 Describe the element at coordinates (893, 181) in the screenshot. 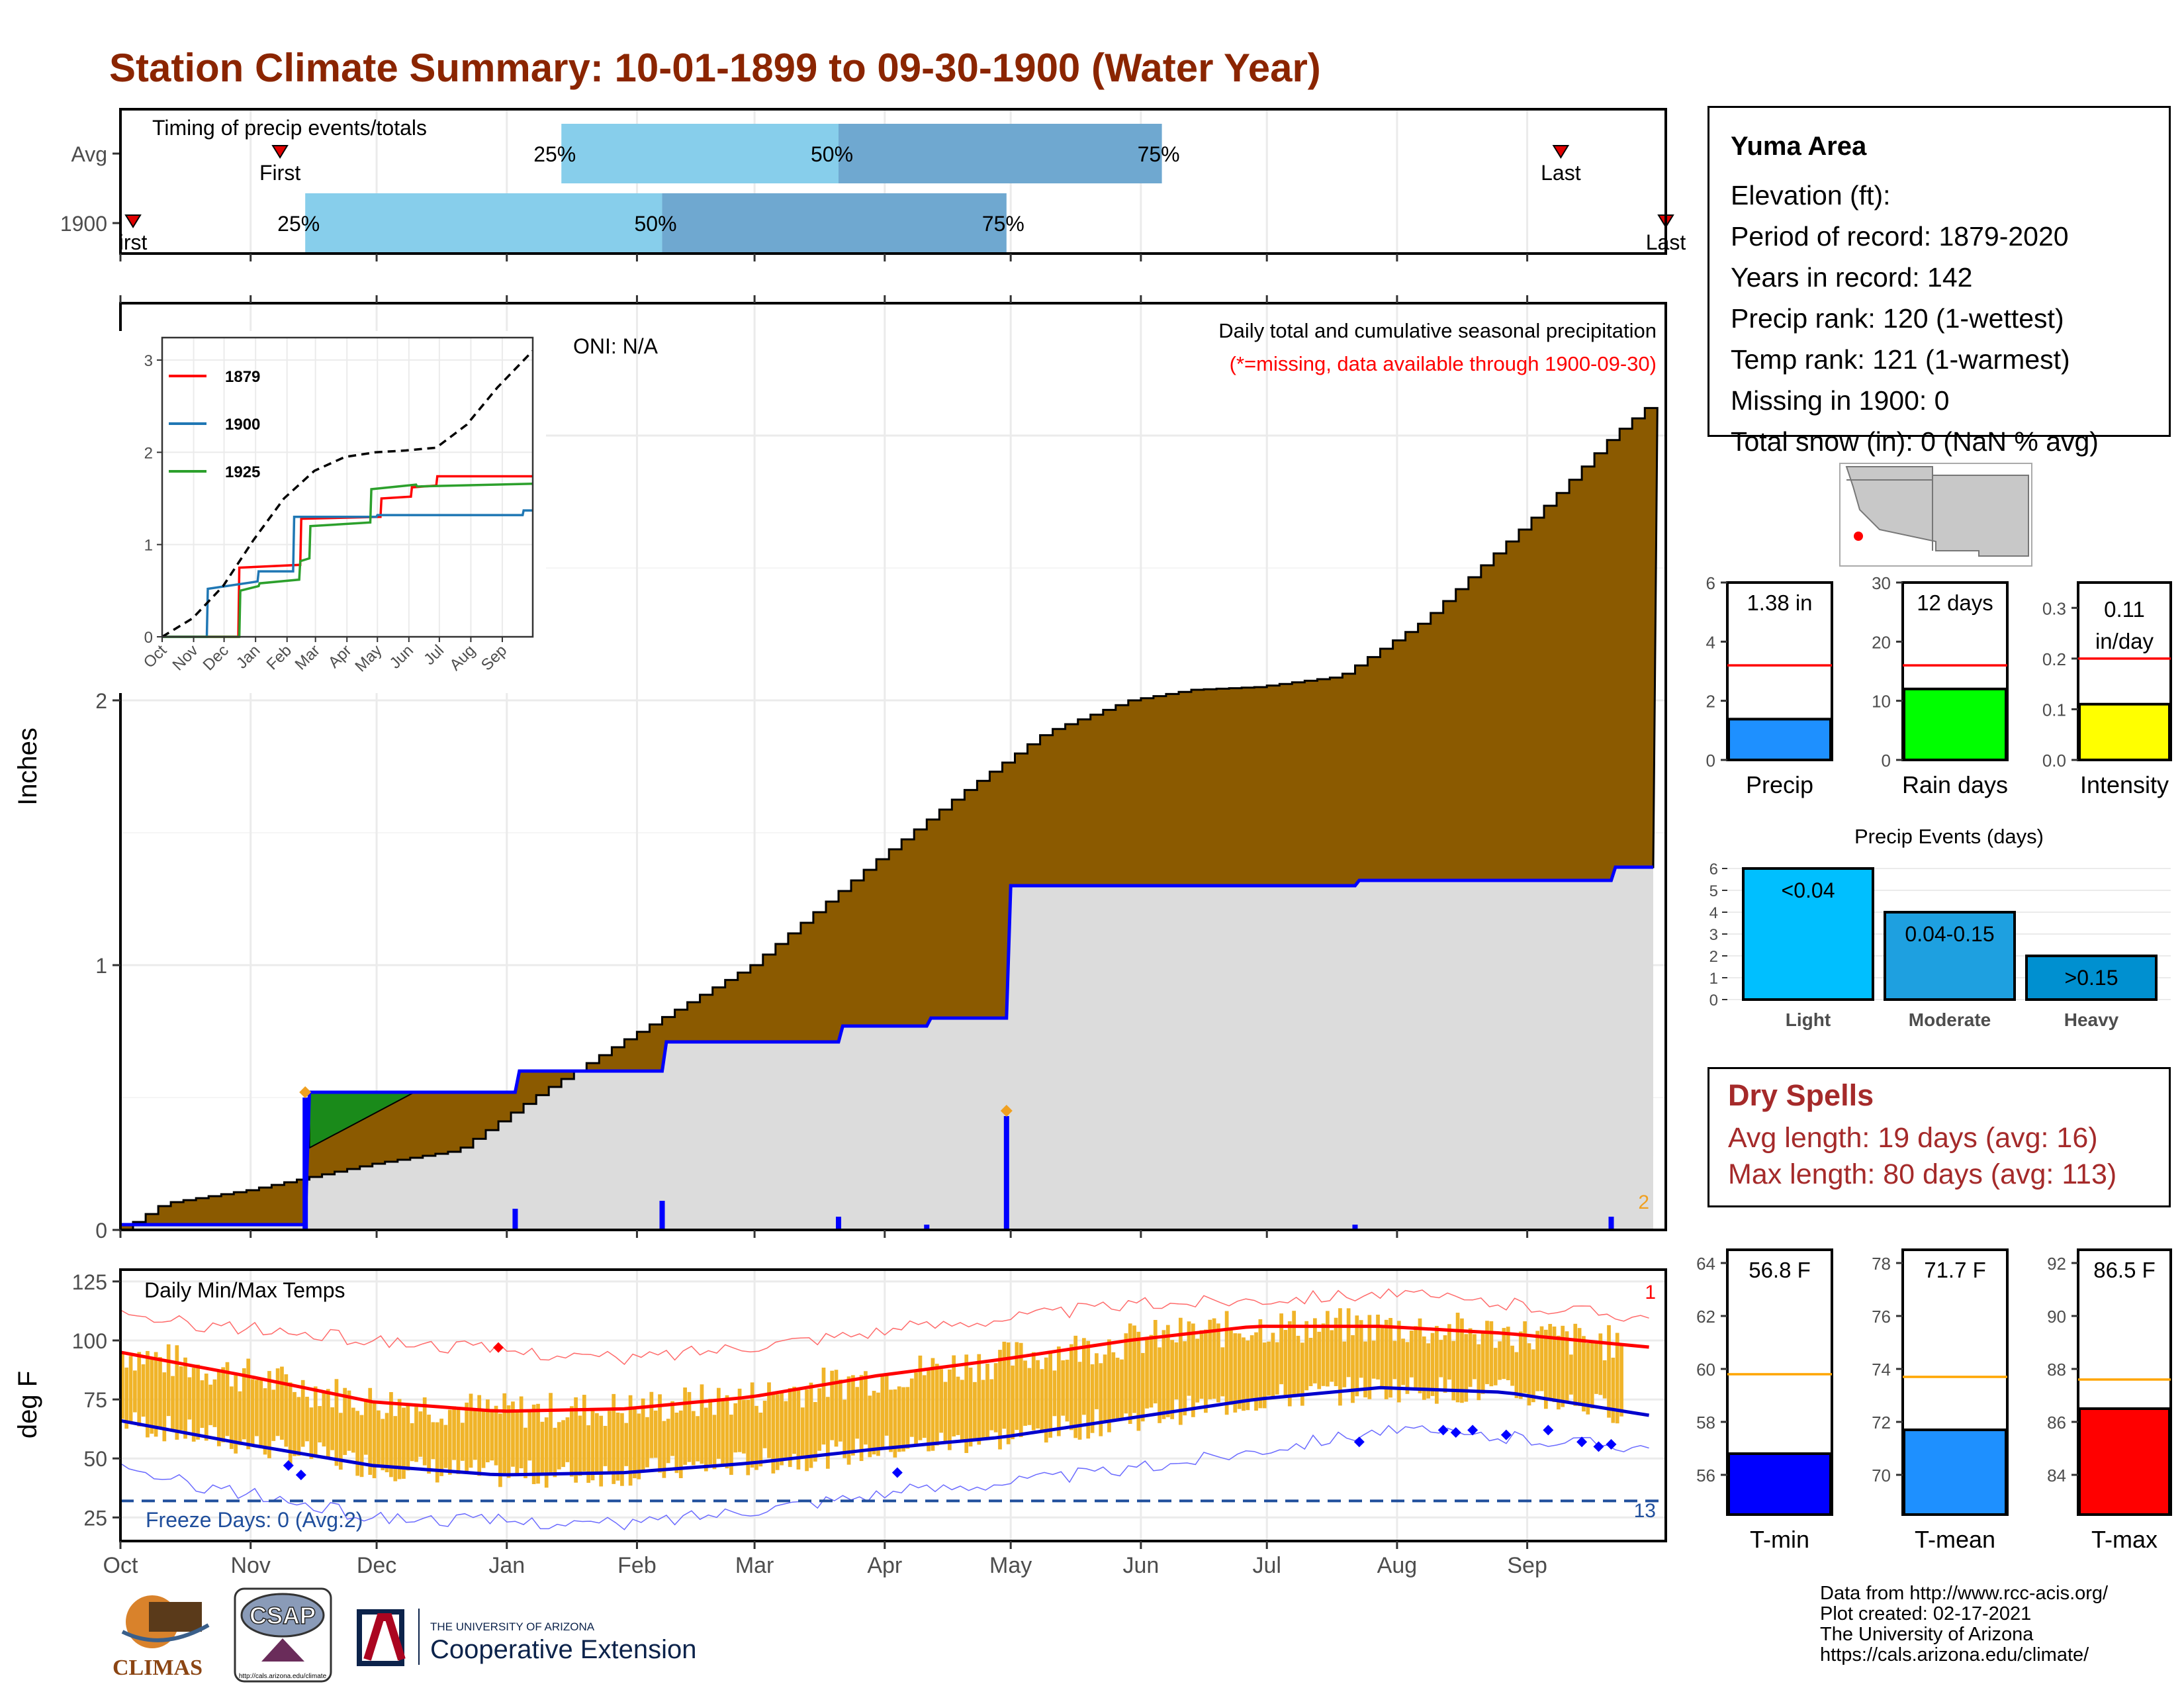

I see `timing-panel-border` at that location.